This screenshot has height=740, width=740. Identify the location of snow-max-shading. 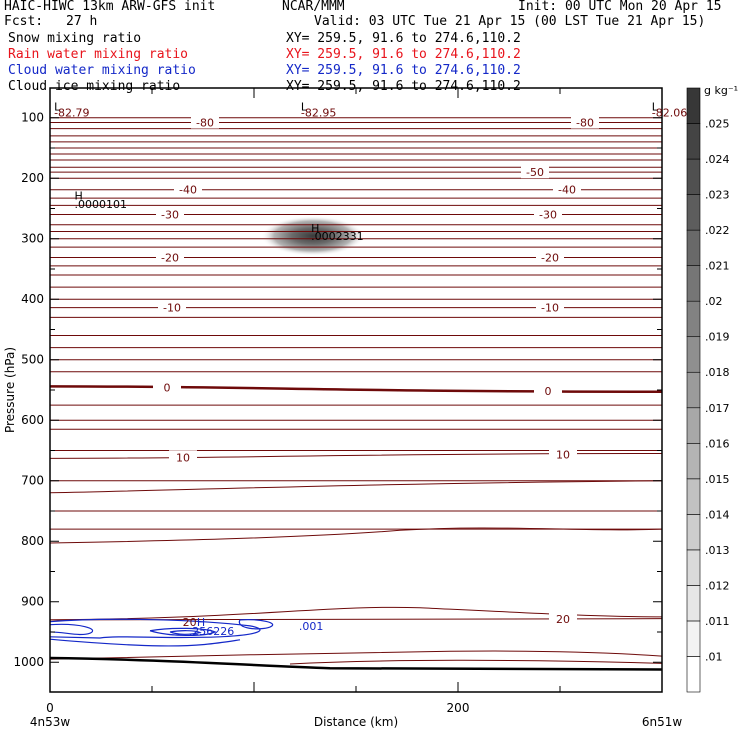
(313, 236).